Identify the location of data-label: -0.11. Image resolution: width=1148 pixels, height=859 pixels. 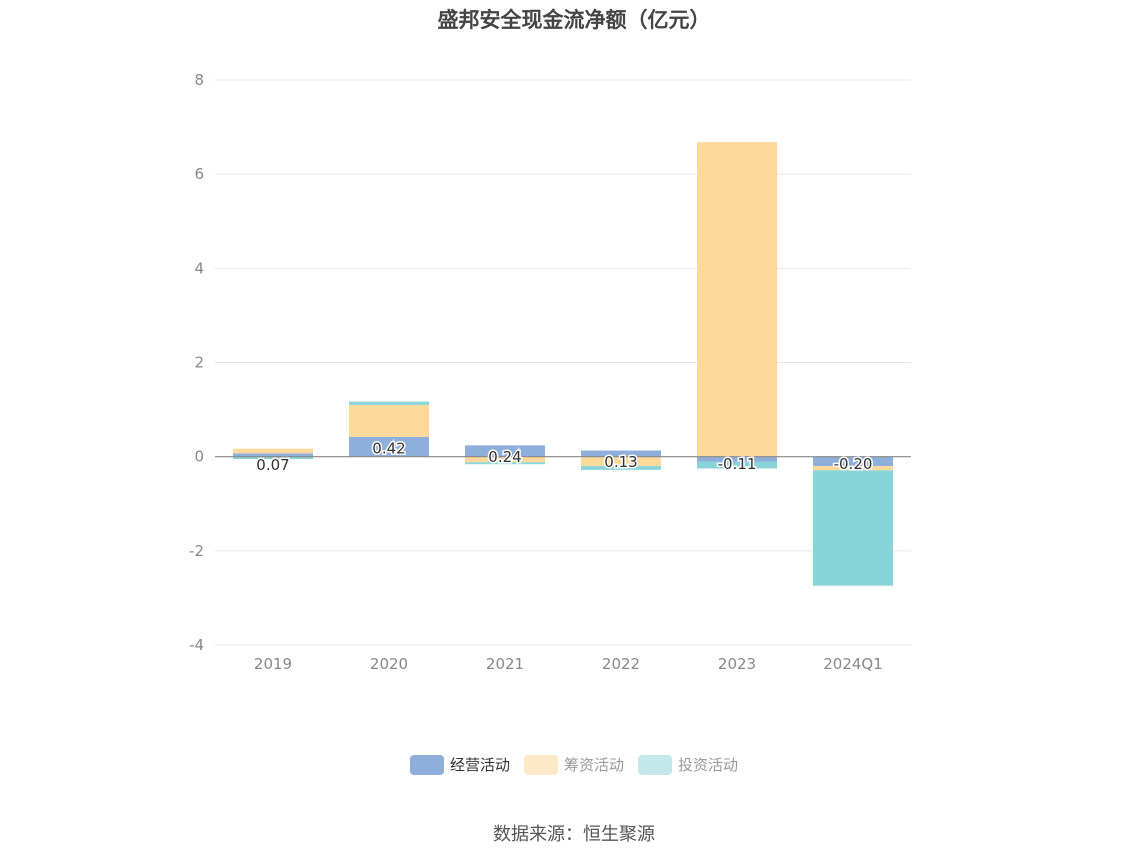
(737, 464).